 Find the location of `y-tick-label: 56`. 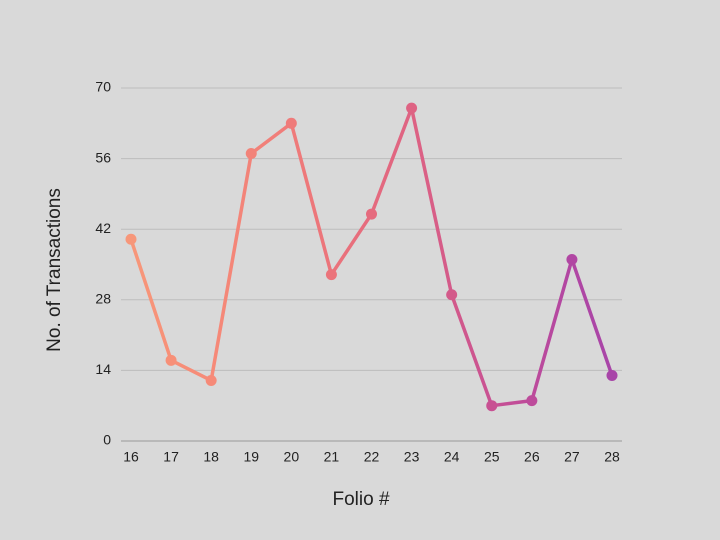

y-tick-label: 56 is located at coordinates (103, 157).